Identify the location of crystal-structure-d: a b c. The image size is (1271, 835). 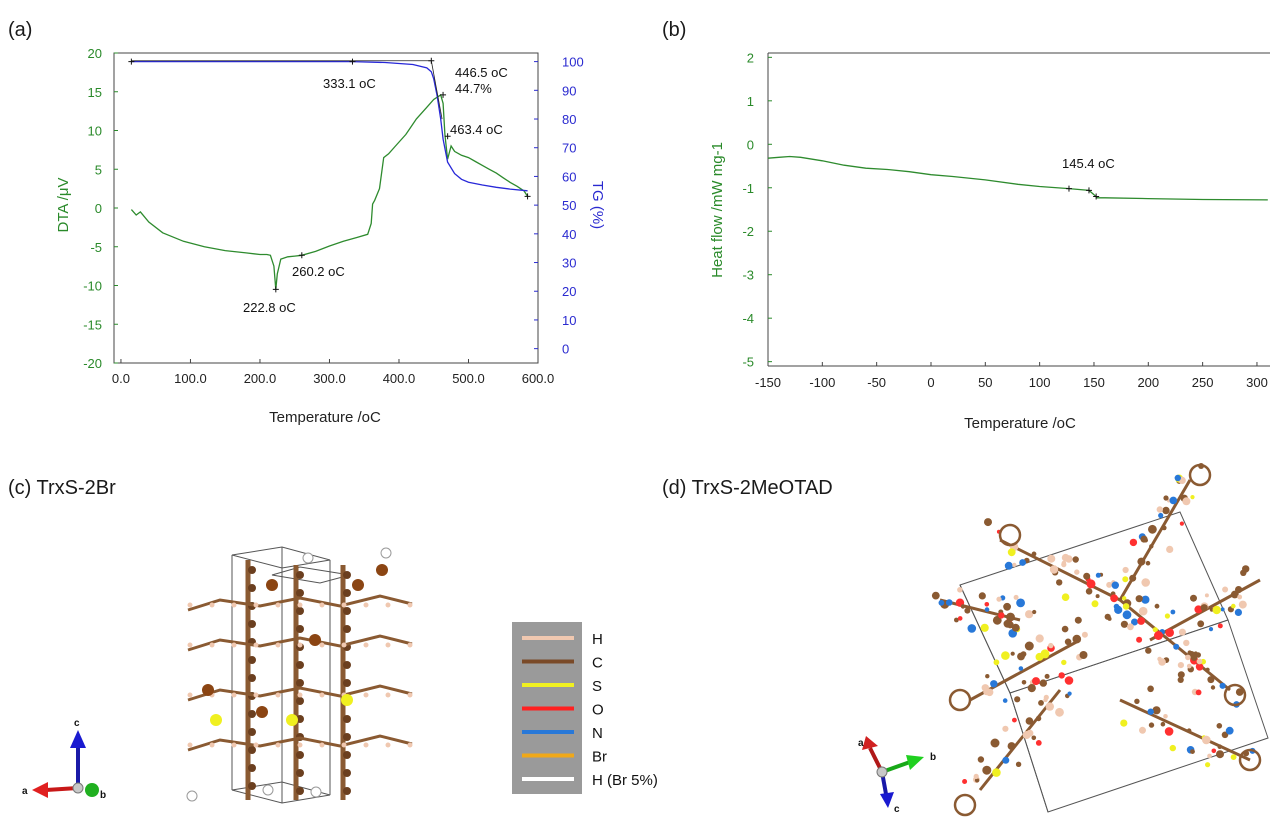
(1063, 640).